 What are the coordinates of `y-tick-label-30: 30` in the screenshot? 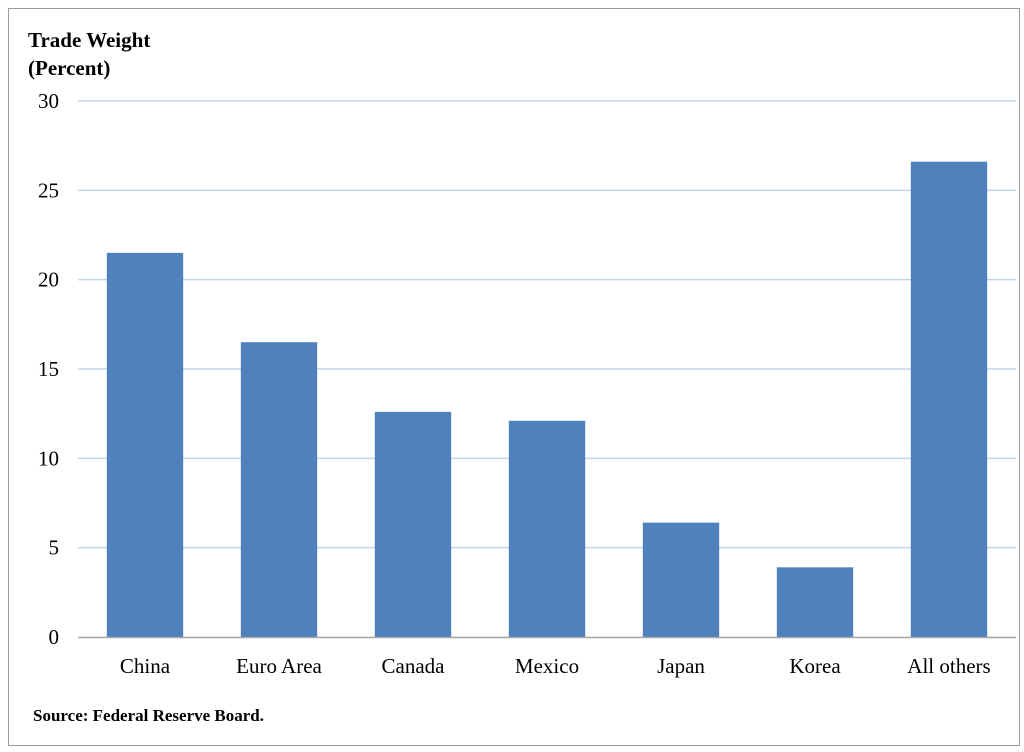 It's located at (48, 101).